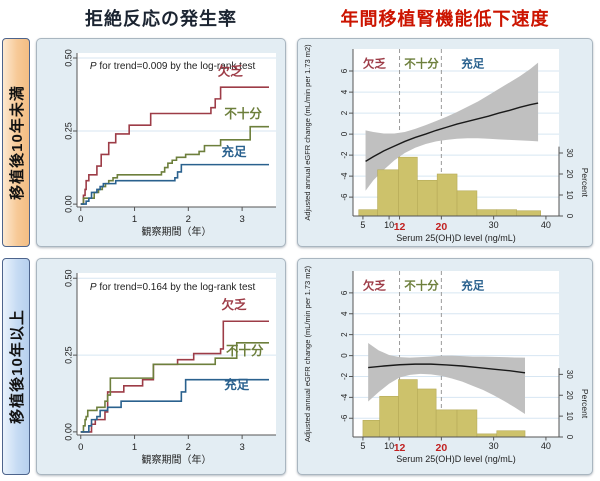  Describe the element at coordinates (173, 66) in the screenshot. I see `svg-text:P for trend=0.009 by the log-: P for trend=0.009 by the log-rank test` at that location.